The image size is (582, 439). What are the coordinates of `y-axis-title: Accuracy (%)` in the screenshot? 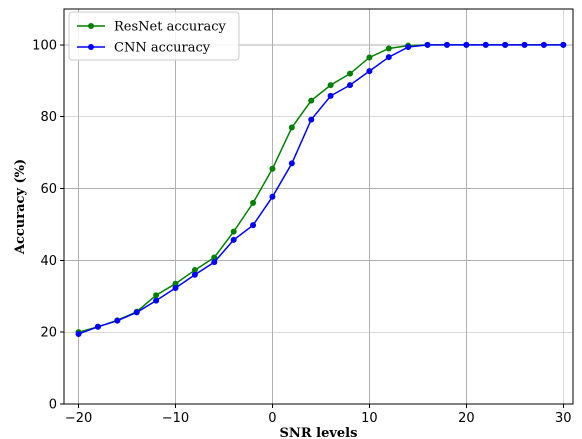 It's located at (20, 207).